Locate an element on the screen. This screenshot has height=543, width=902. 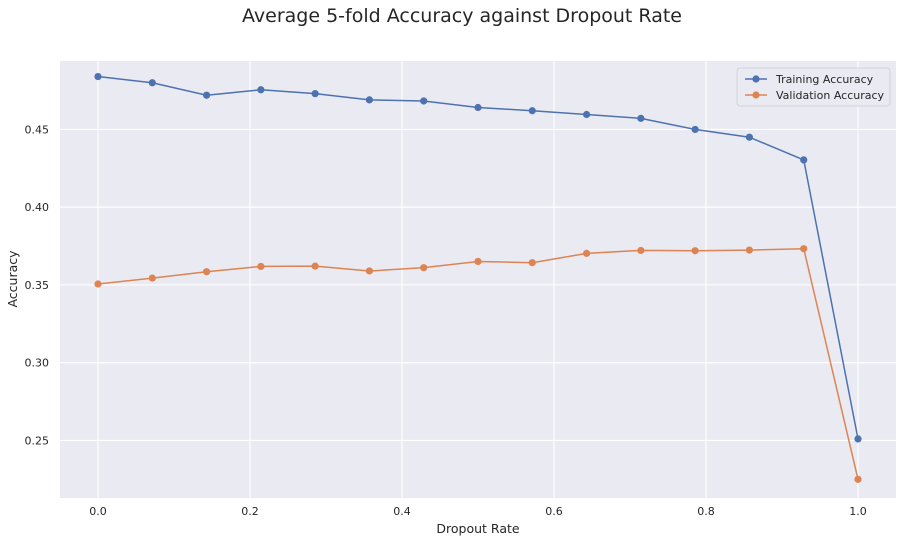
y-tick-label: 0.35 is located at coordinates (37, 285).